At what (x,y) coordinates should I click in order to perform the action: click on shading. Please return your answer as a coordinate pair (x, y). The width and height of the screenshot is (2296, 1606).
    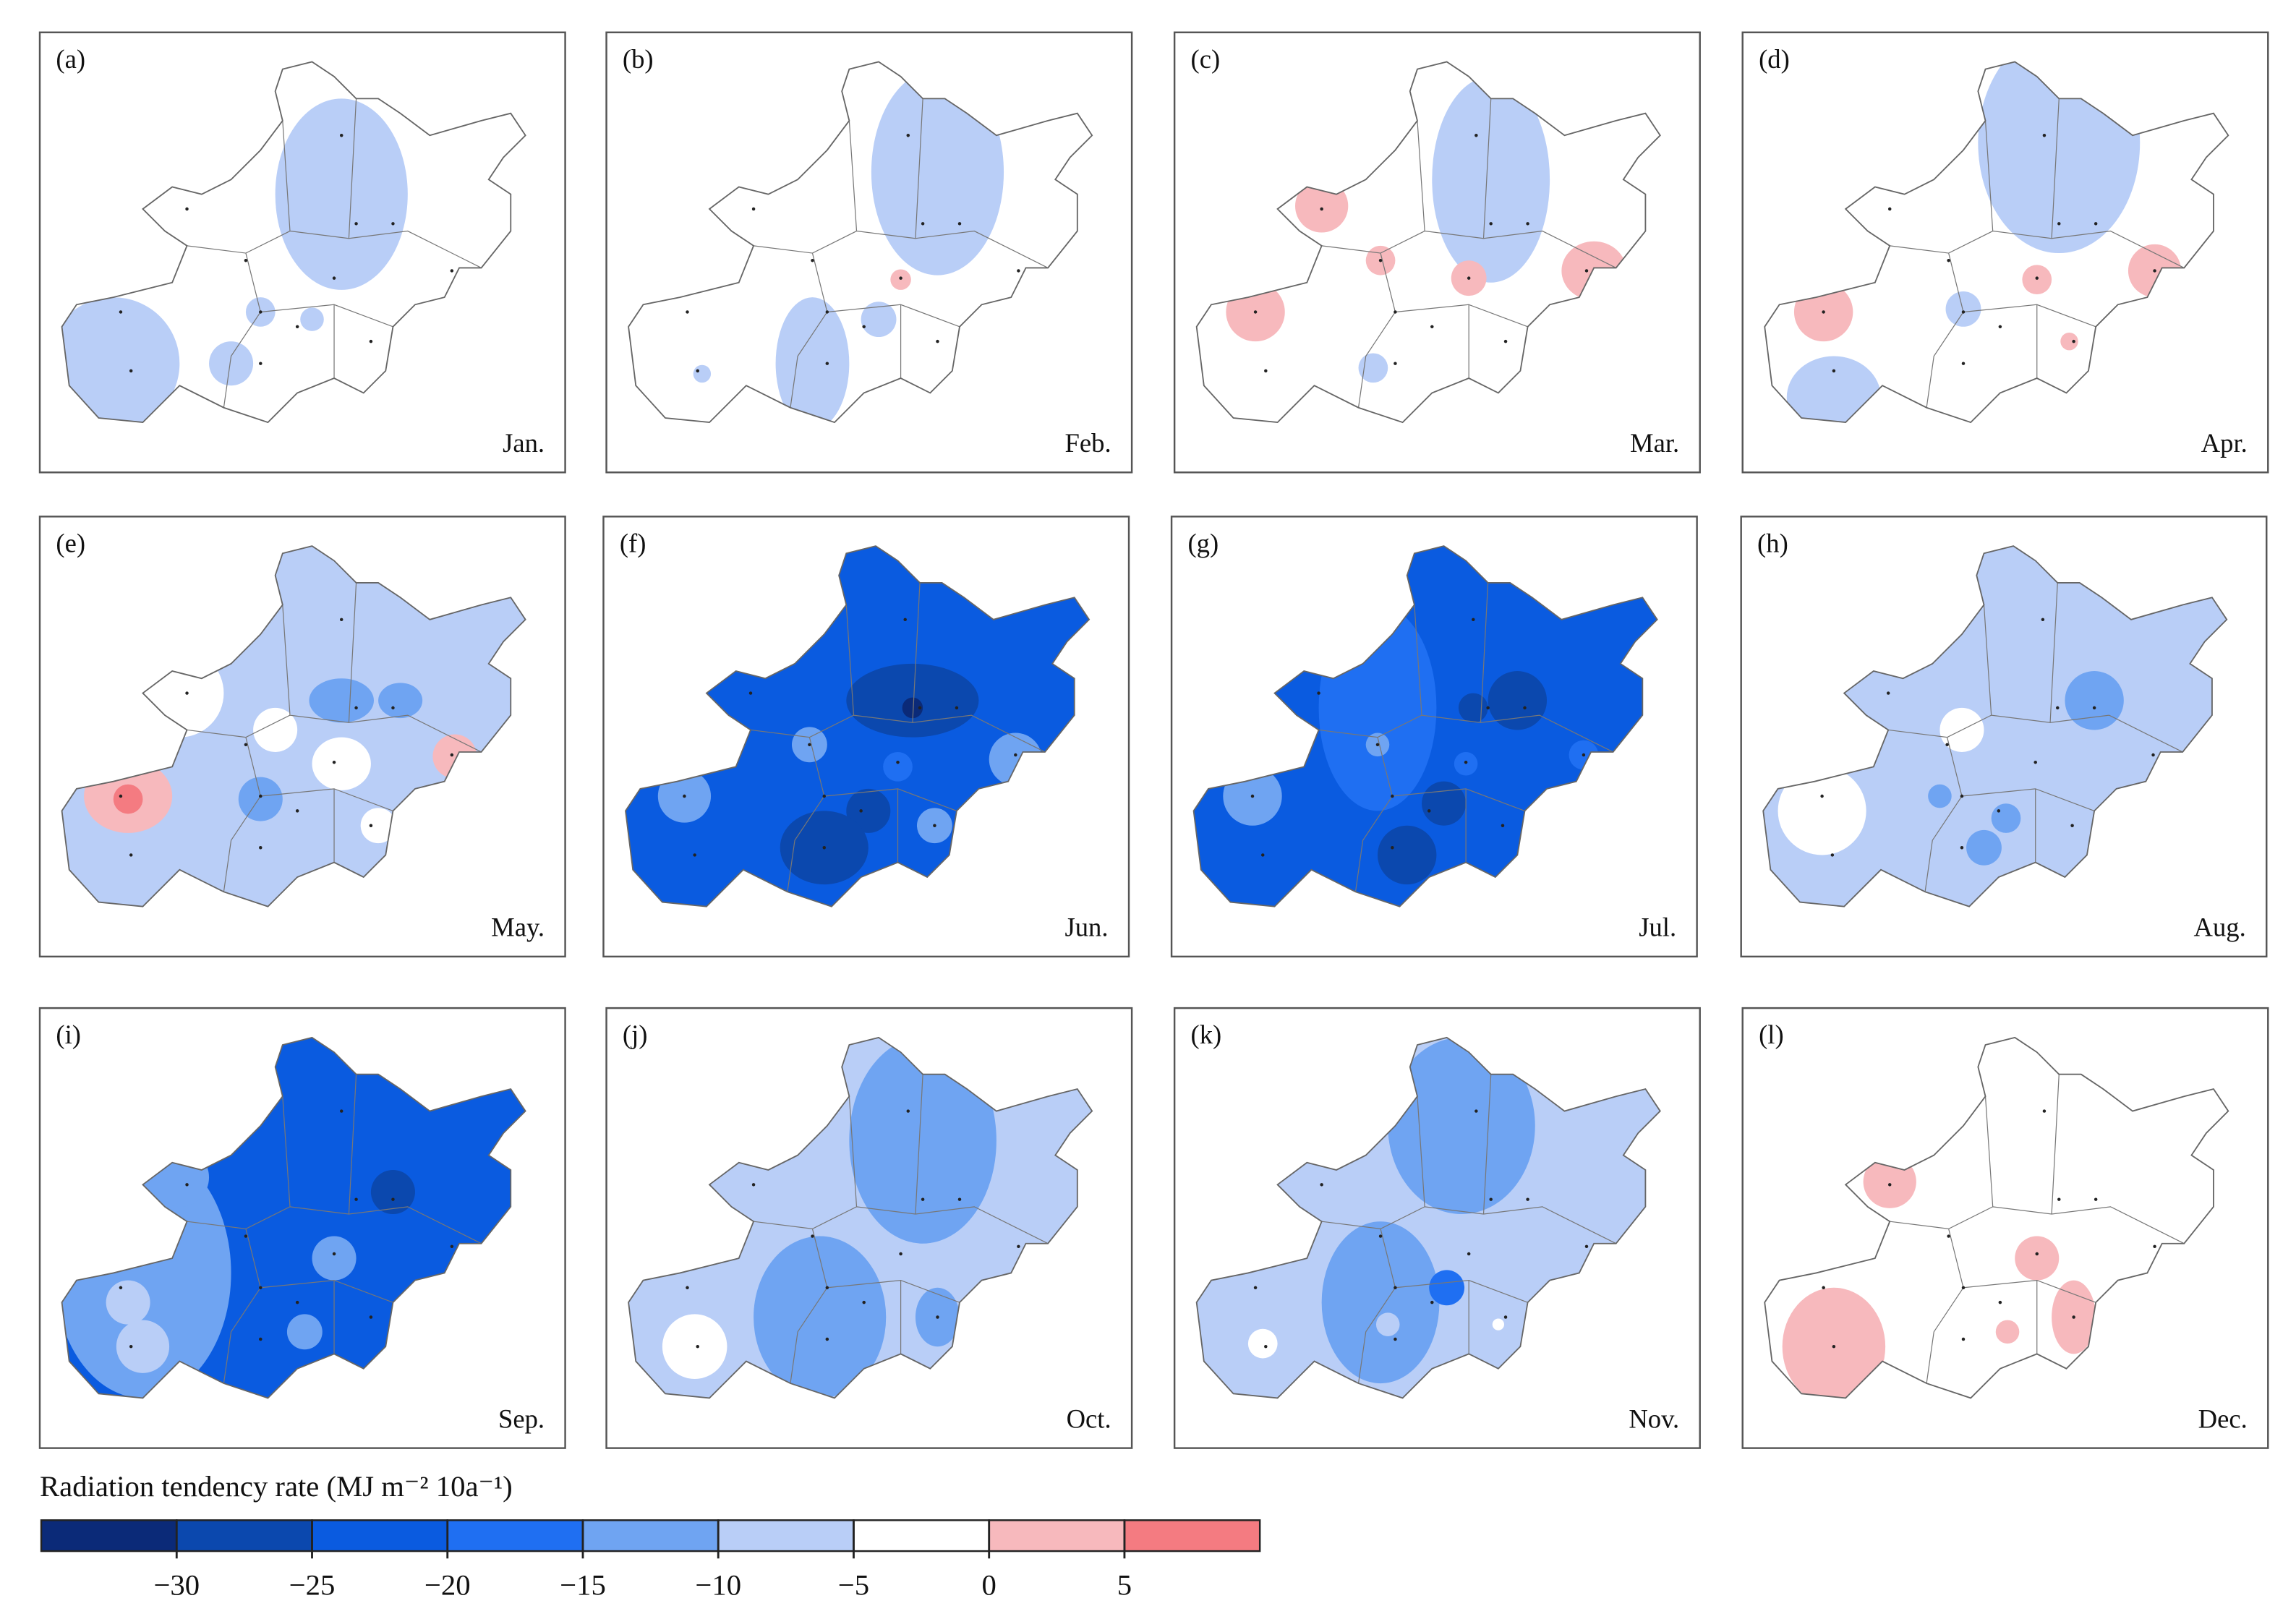
    Looking at the image, I should click on (1951, 769).